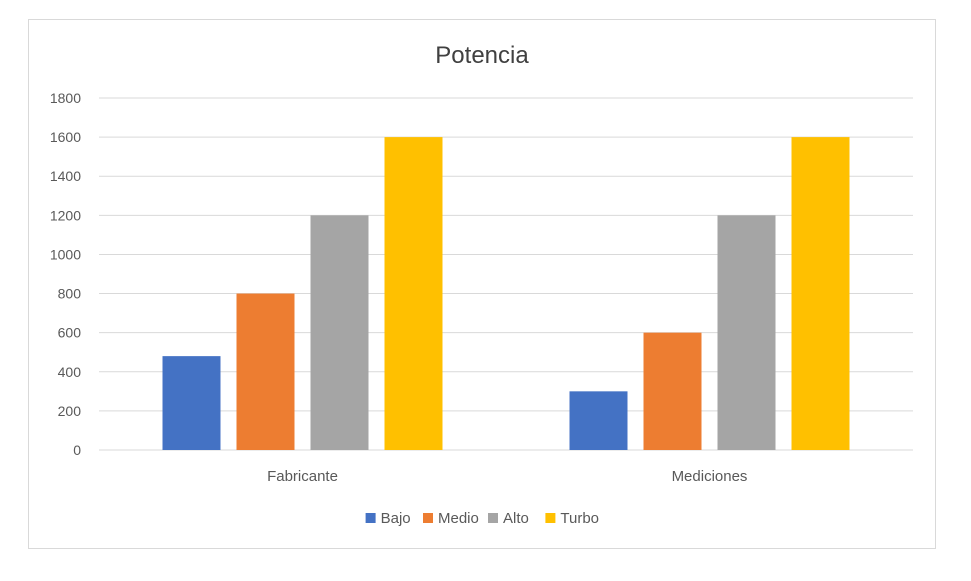 The height and width of the screenshot is (581, 971). I want to click on legend-swatch-medio, so click(428, 518).